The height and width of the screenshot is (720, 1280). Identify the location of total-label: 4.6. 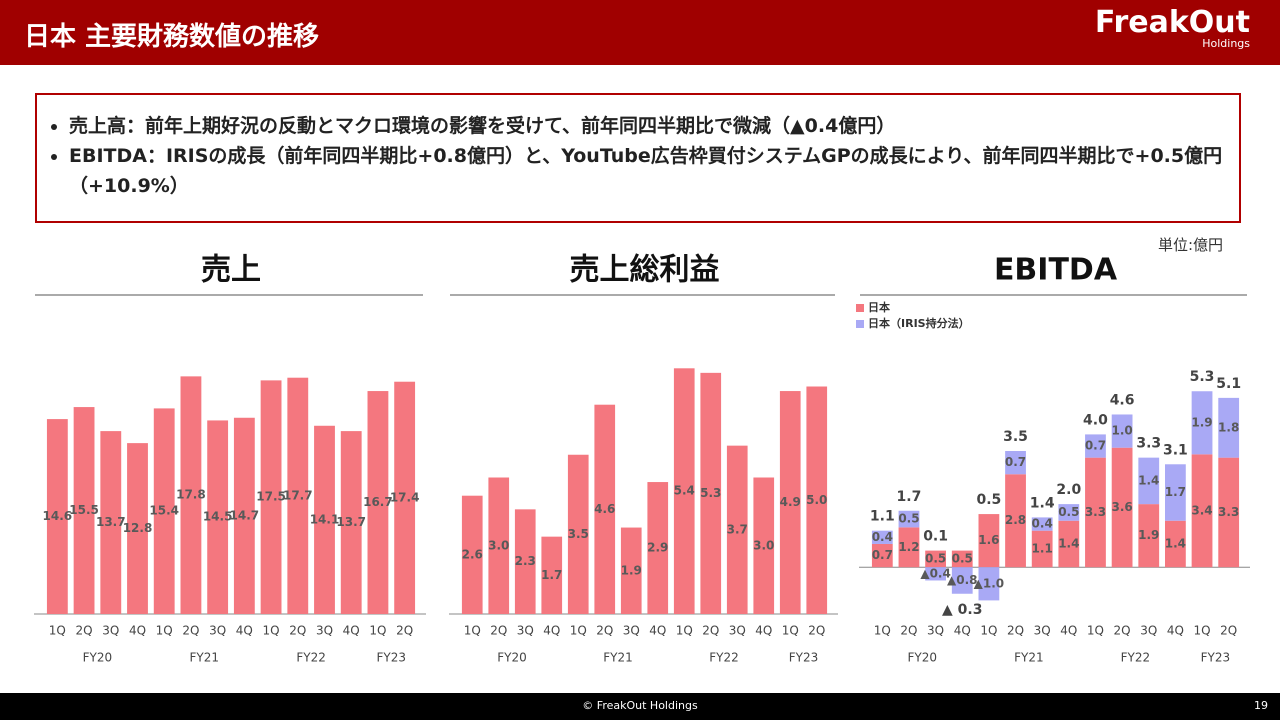
(1122, 400).